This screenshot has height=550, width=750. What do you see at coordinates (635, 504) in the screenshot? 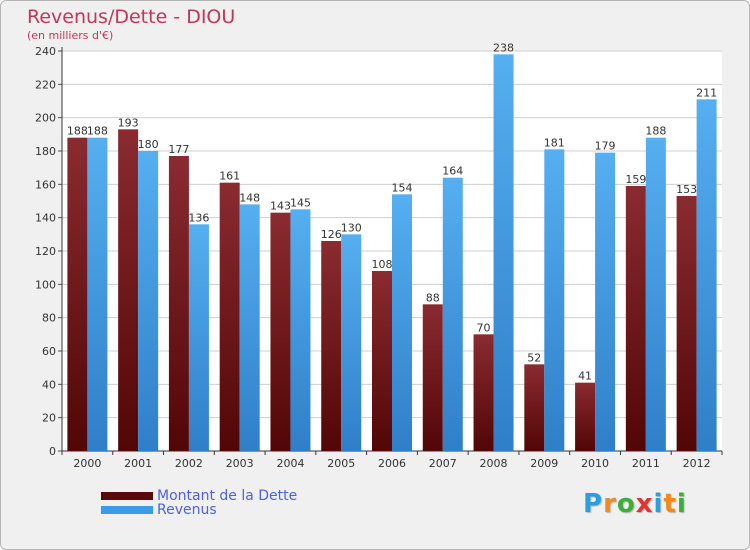
I see `proxiti-logo: Proxiti` at bounding box center [635, 504].